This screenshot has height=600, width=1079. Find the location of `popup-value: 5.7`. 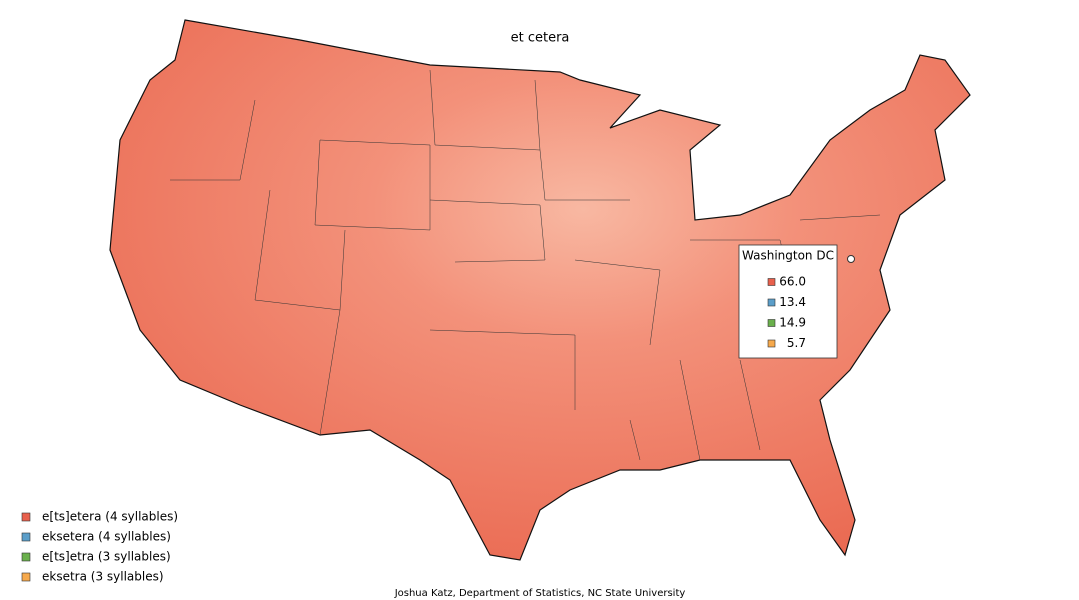

popup-value: 5.7 is located at coordinates (796, 343).